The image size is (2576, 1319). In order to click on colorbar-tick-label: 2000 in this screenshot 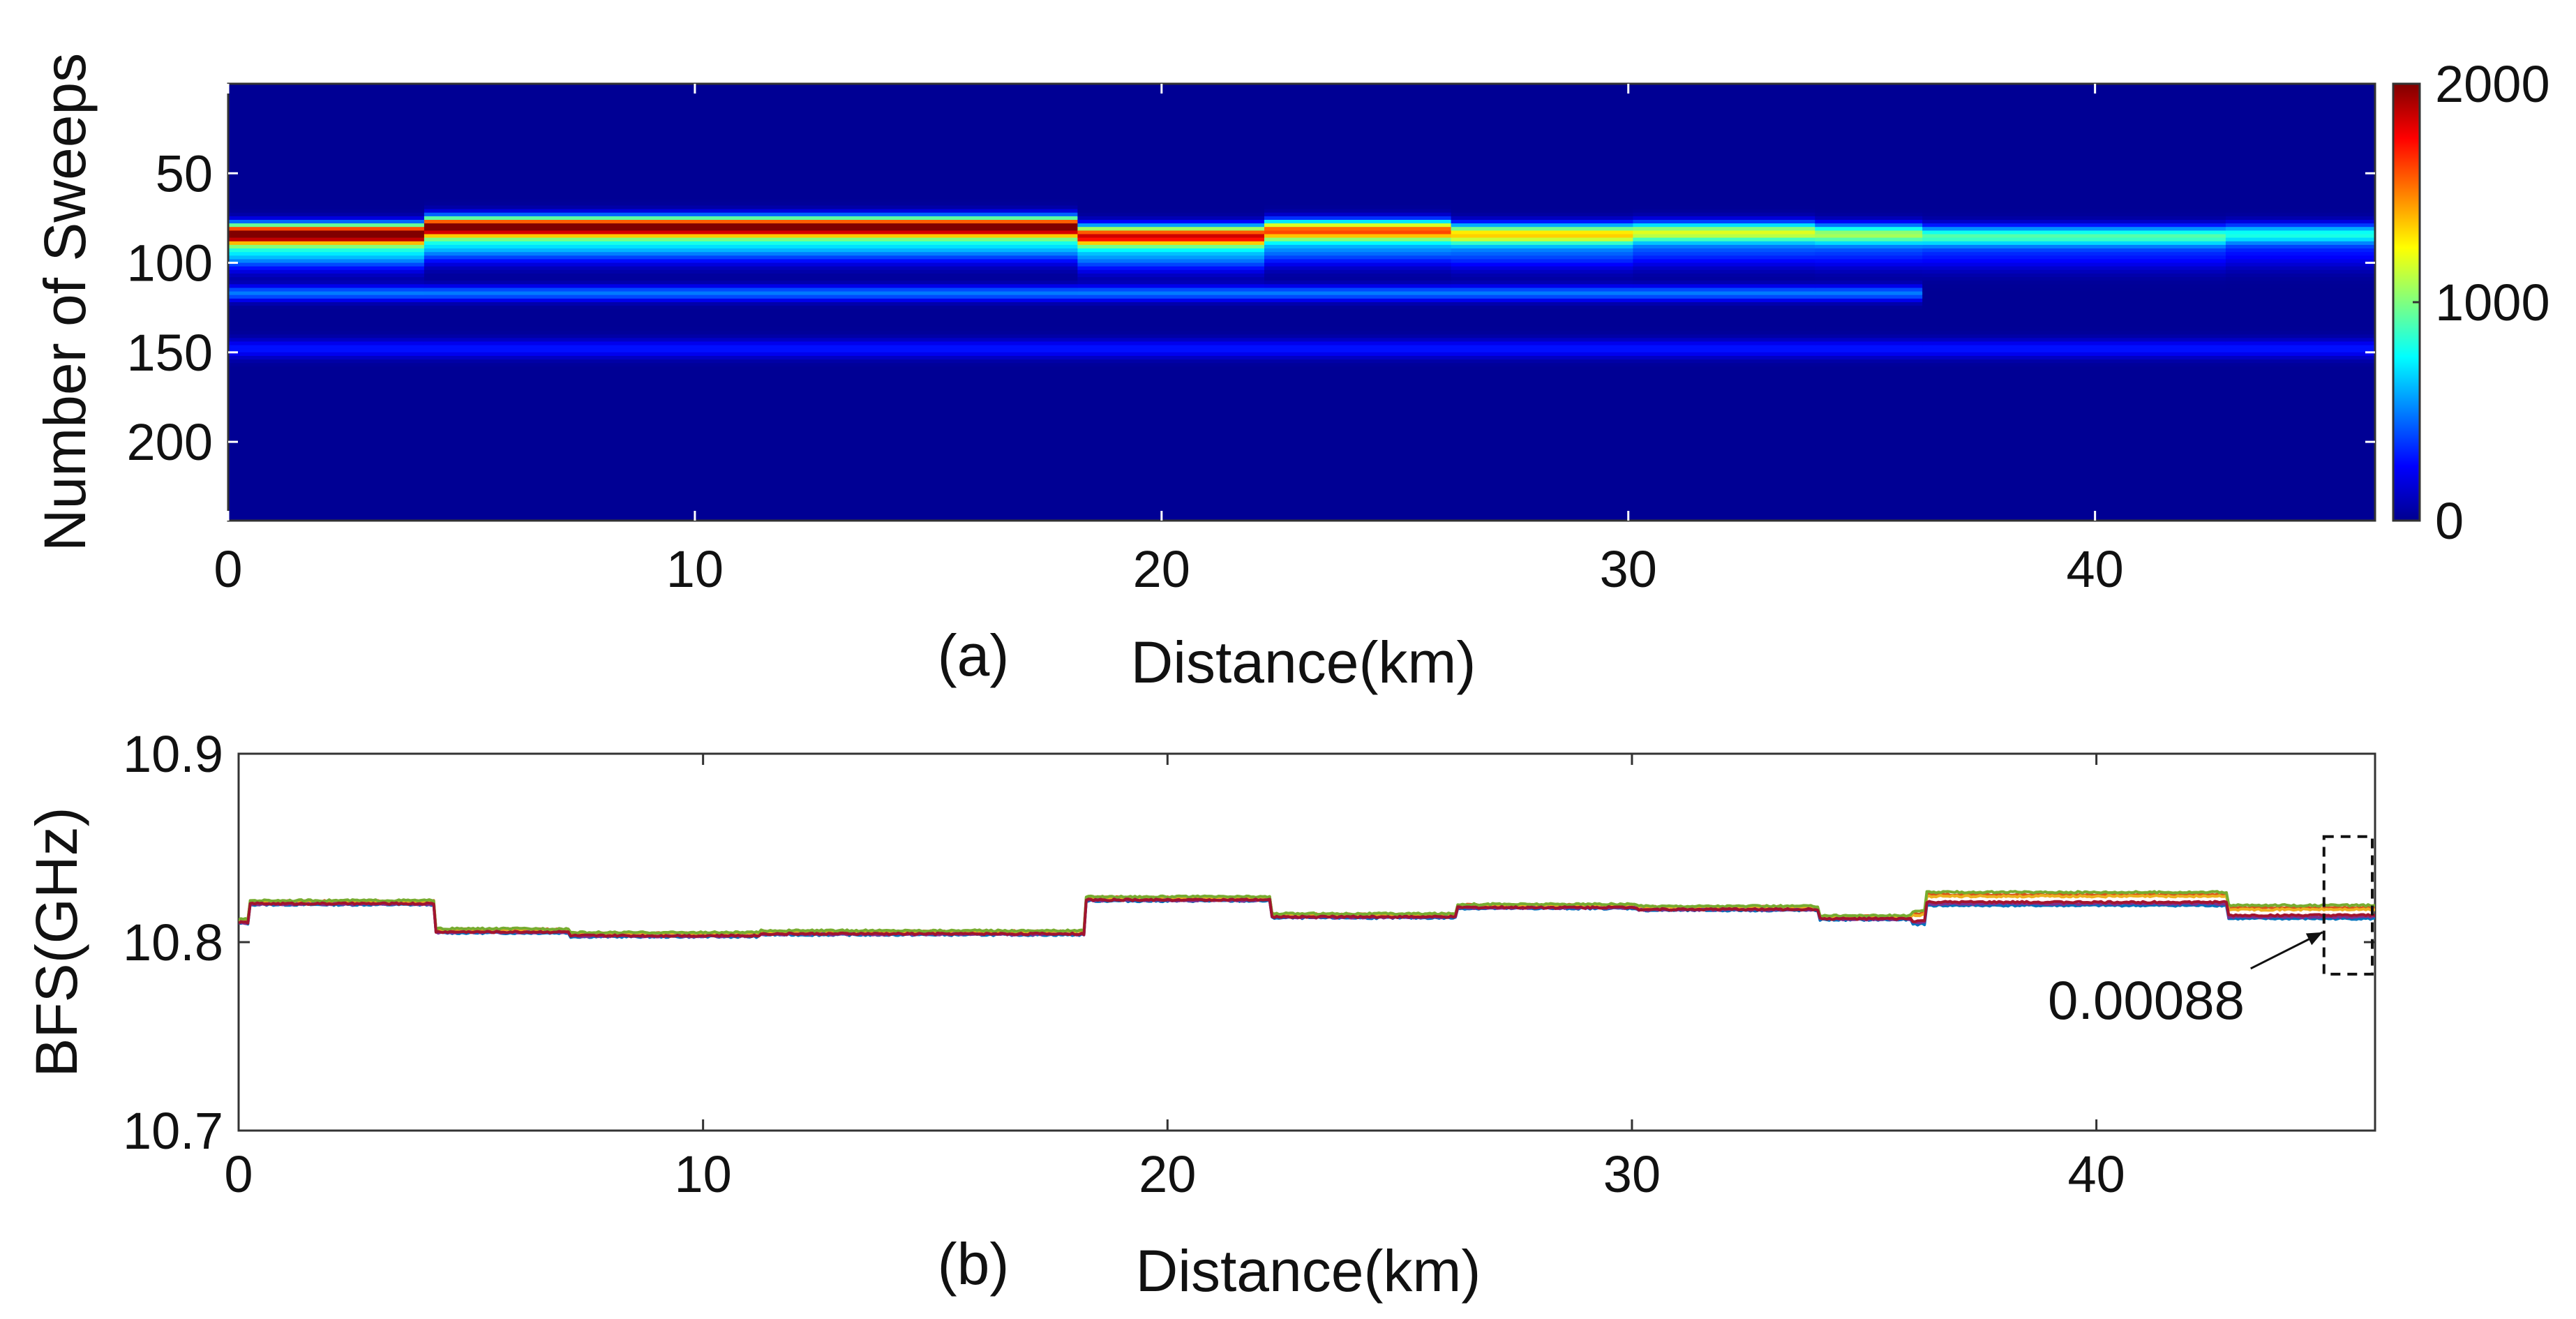, I will do `click(2492, 84)`.